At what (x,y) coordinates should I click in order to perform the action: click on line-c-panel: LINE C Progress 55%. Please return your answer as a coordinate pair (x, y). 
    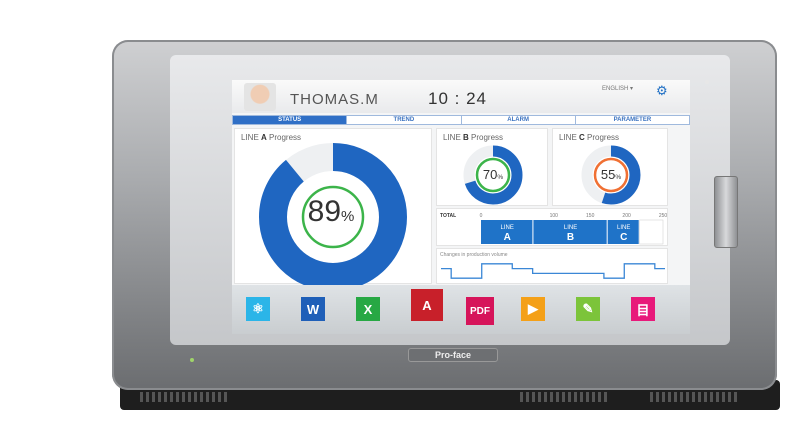
    Looking at the image, I should click on (610, 167).